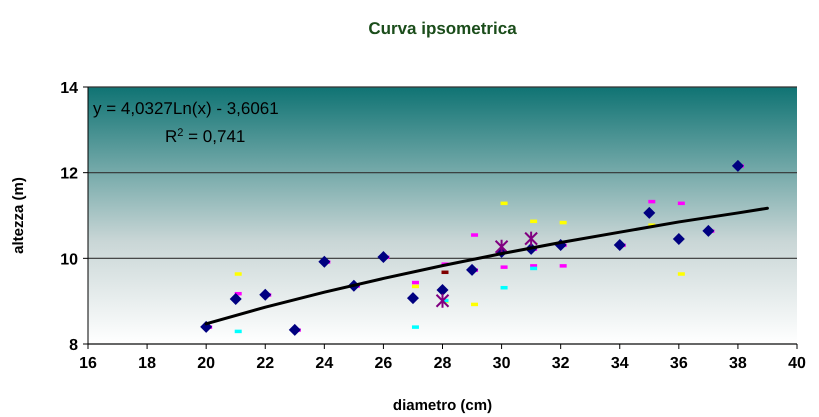  I want to click on x-tick-label: 40, so click(797, 363).